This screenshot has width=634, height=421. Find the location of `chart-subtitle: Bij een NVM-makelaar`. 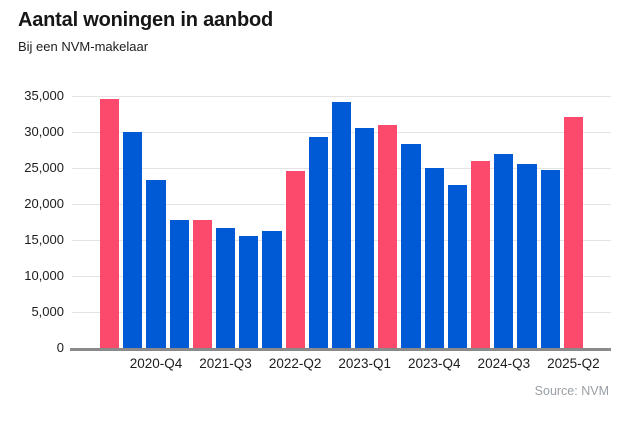

chart-subtitle: Bij een NVM-makelaar is located at coordinates (83, 46).